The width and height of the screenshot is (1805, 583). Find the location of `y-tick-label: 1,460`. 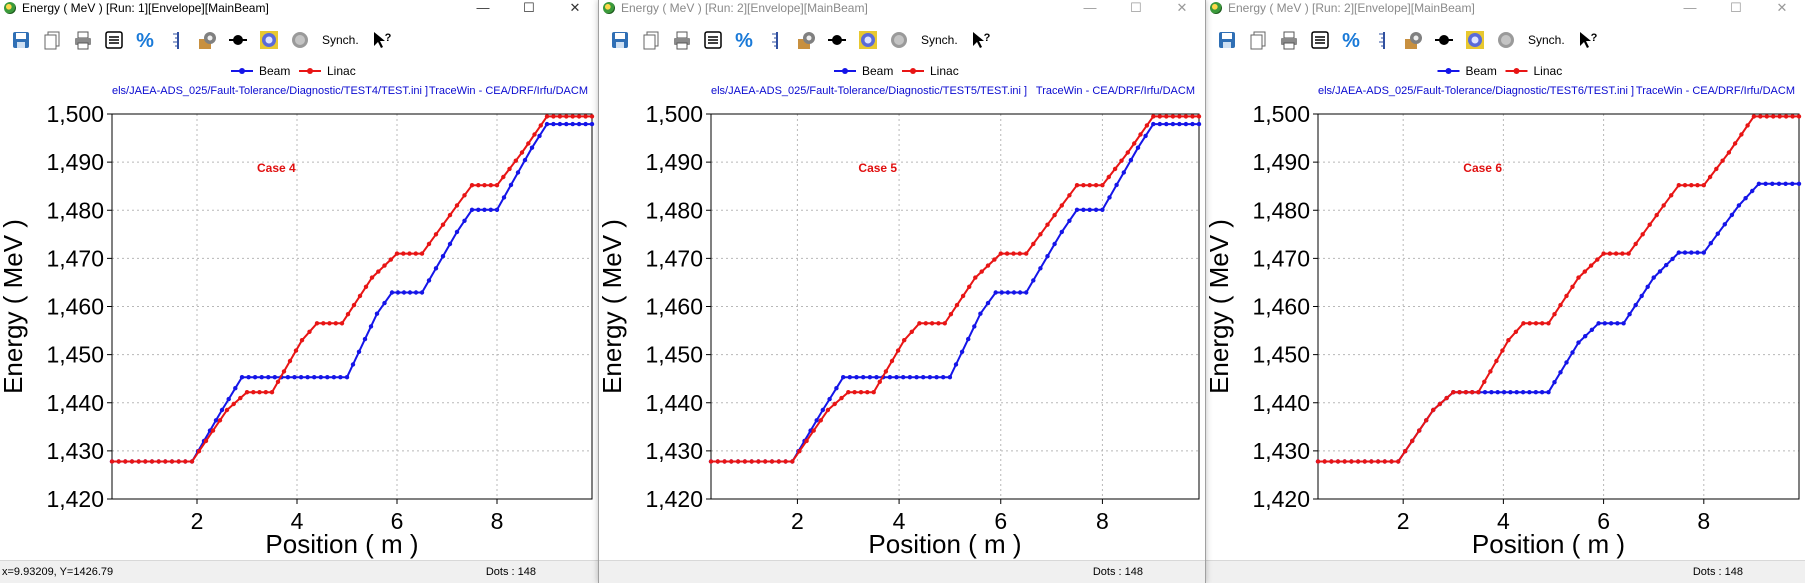

y-tick-label: 1,460 is located at coordinates (1281, 307).